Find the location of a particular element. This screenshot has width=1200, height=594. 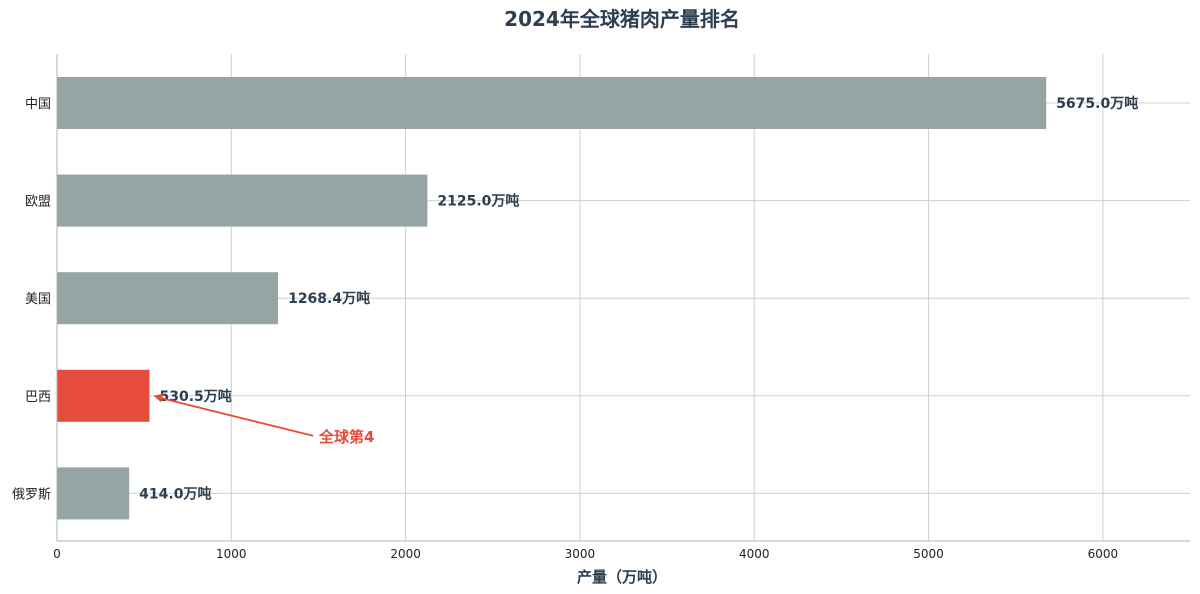

x-axis-label: 产量（万吨） is located at coordinates (622, 577).